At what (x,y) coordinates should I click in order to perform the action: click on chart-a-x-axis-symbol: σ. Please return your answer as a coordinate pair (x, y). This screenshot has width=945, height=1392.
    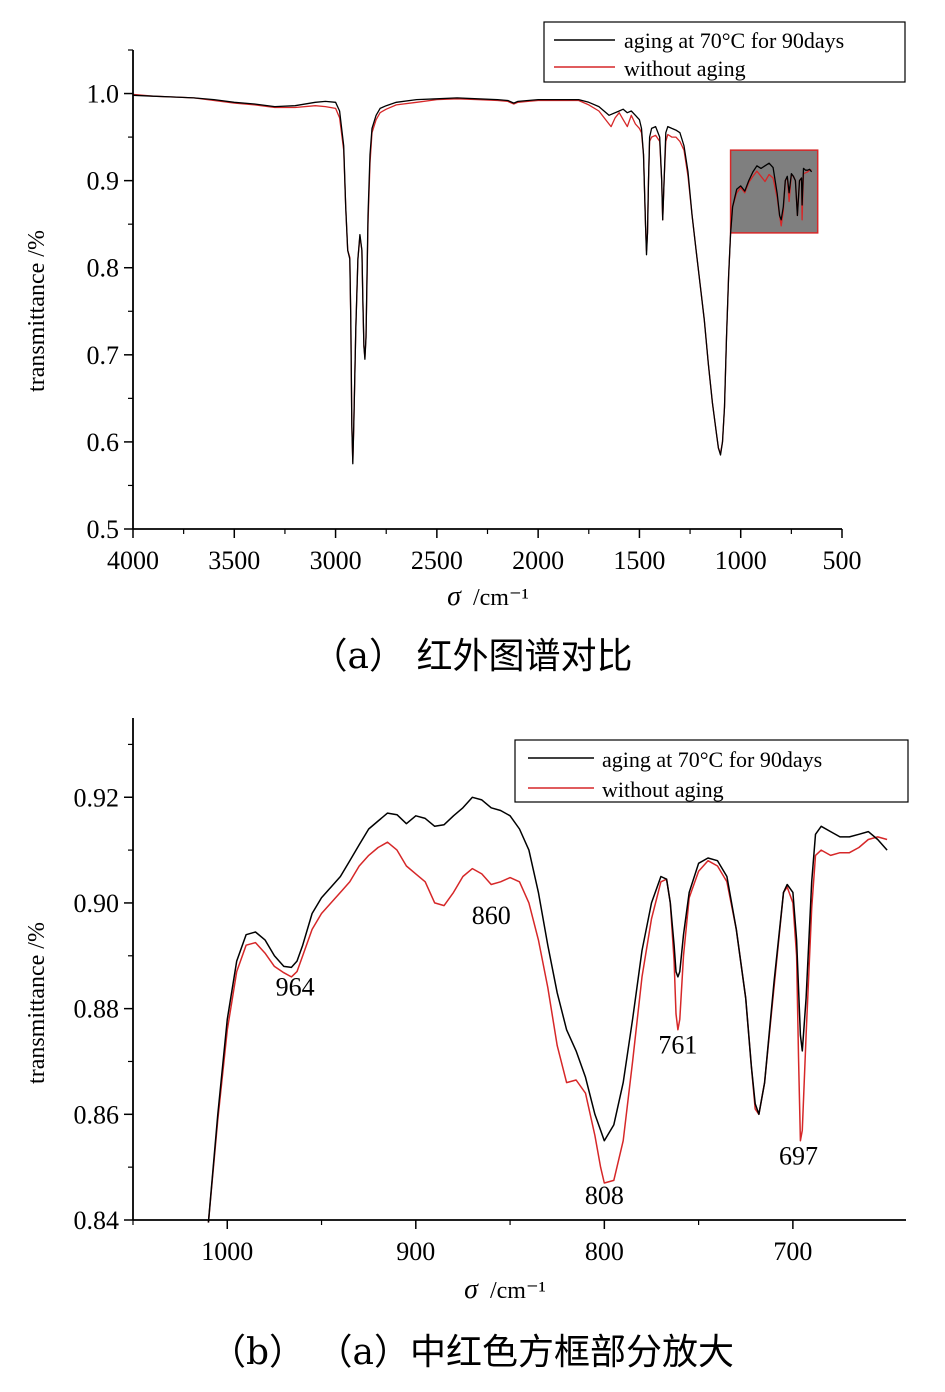
    Looking at the image, I should click on (454, 596).